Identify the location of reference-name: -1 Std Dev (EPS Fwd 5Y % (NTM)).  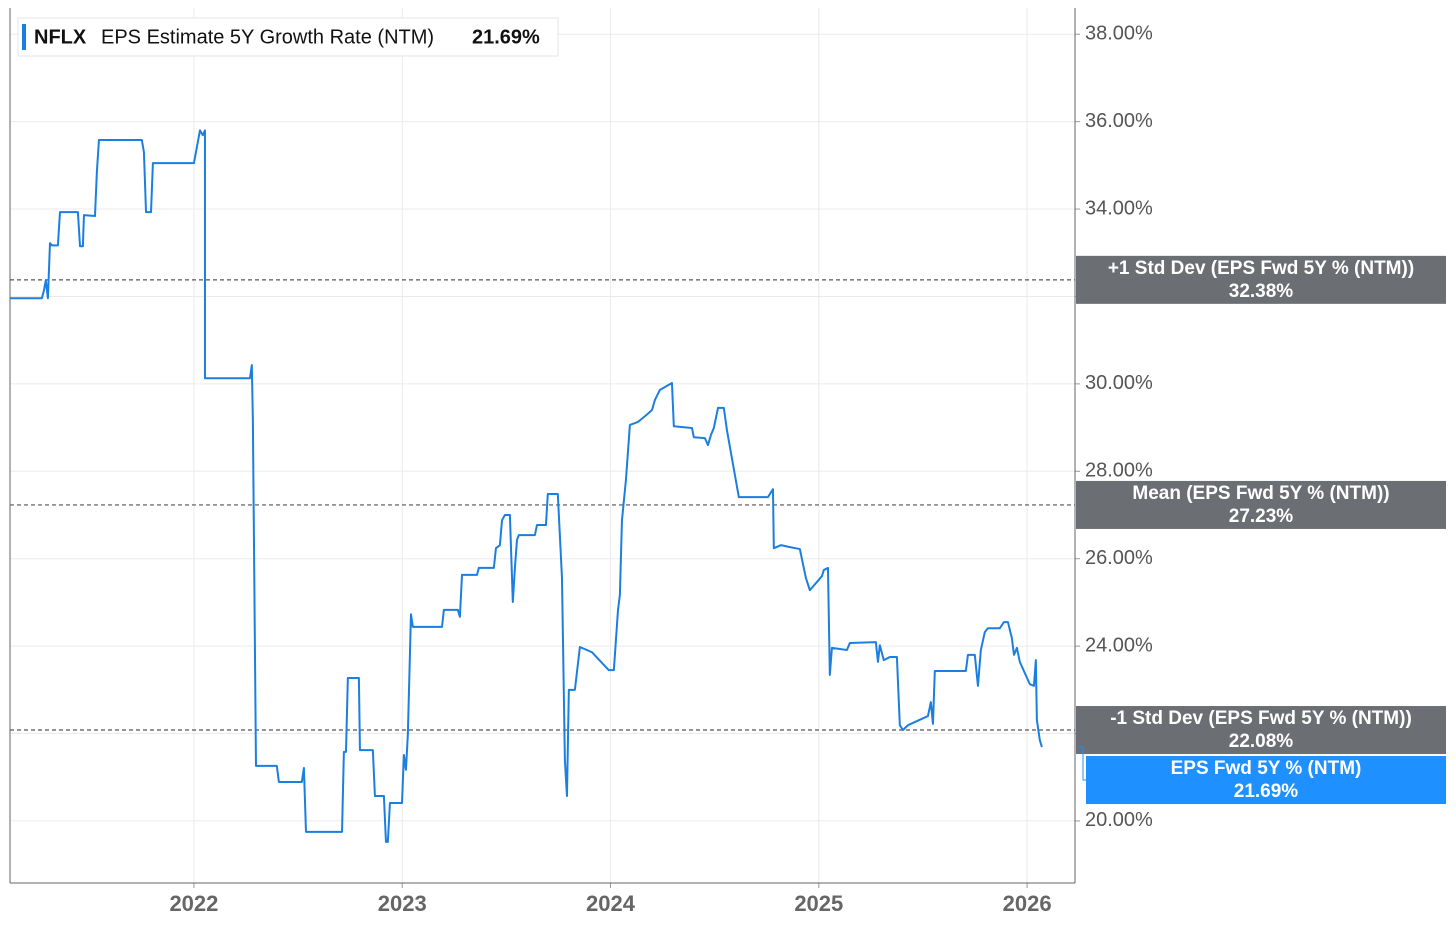
(1261, 718).